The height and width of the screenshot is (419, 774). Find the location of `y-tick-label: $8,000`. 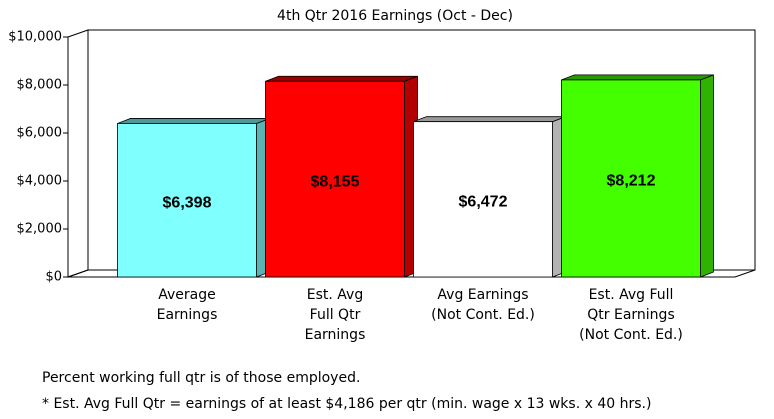

y-tick-label: $8,000 is located at coordinates (40, 85).